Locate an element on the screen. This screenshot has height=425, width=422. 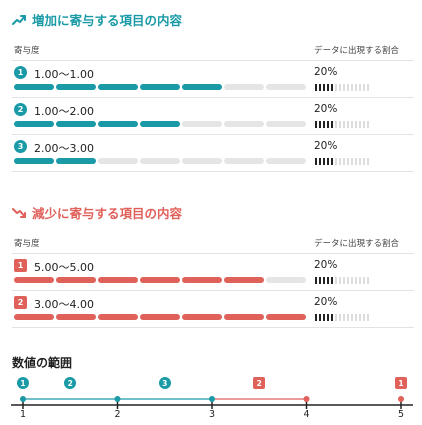
decrease-item-badge: 2 is located at coordinates (20, 302).